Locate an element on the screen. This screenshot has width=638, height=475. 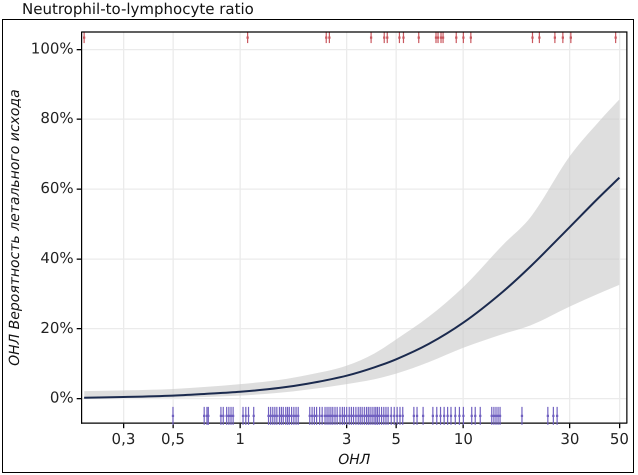
x-axis-title: ОНЛ is located at coordinates (354, 460).